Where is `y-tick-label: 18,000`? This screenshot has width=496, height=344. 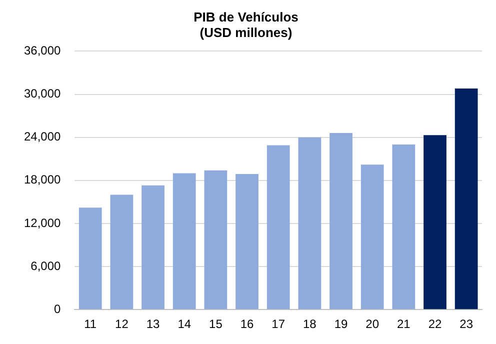 y-tick-label: 18,000 is located at coordinates (43, 179).